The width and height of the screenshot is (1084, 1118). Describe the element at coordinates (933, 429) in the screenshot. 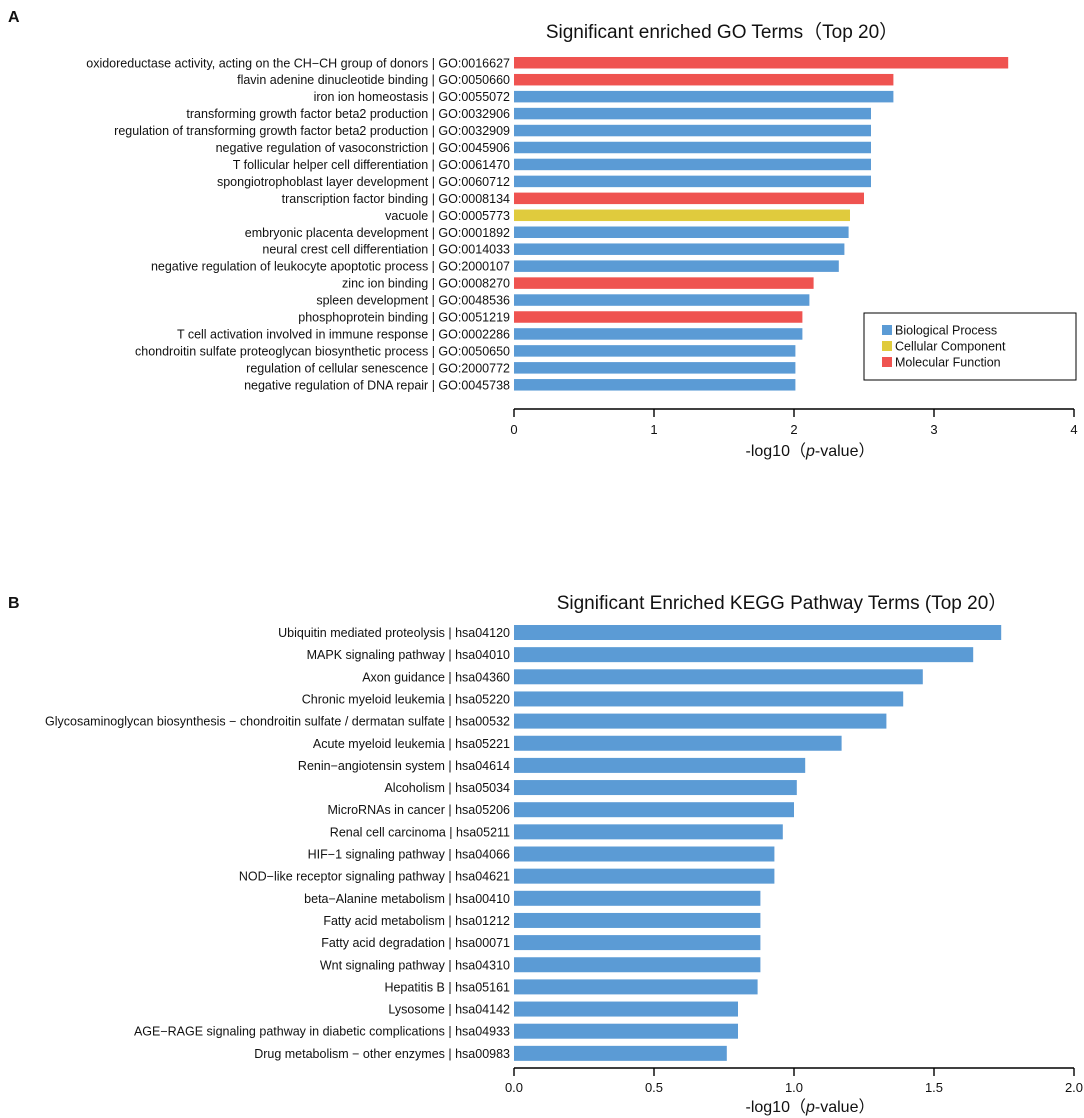

I see `x-tick-label: 3` at that location.